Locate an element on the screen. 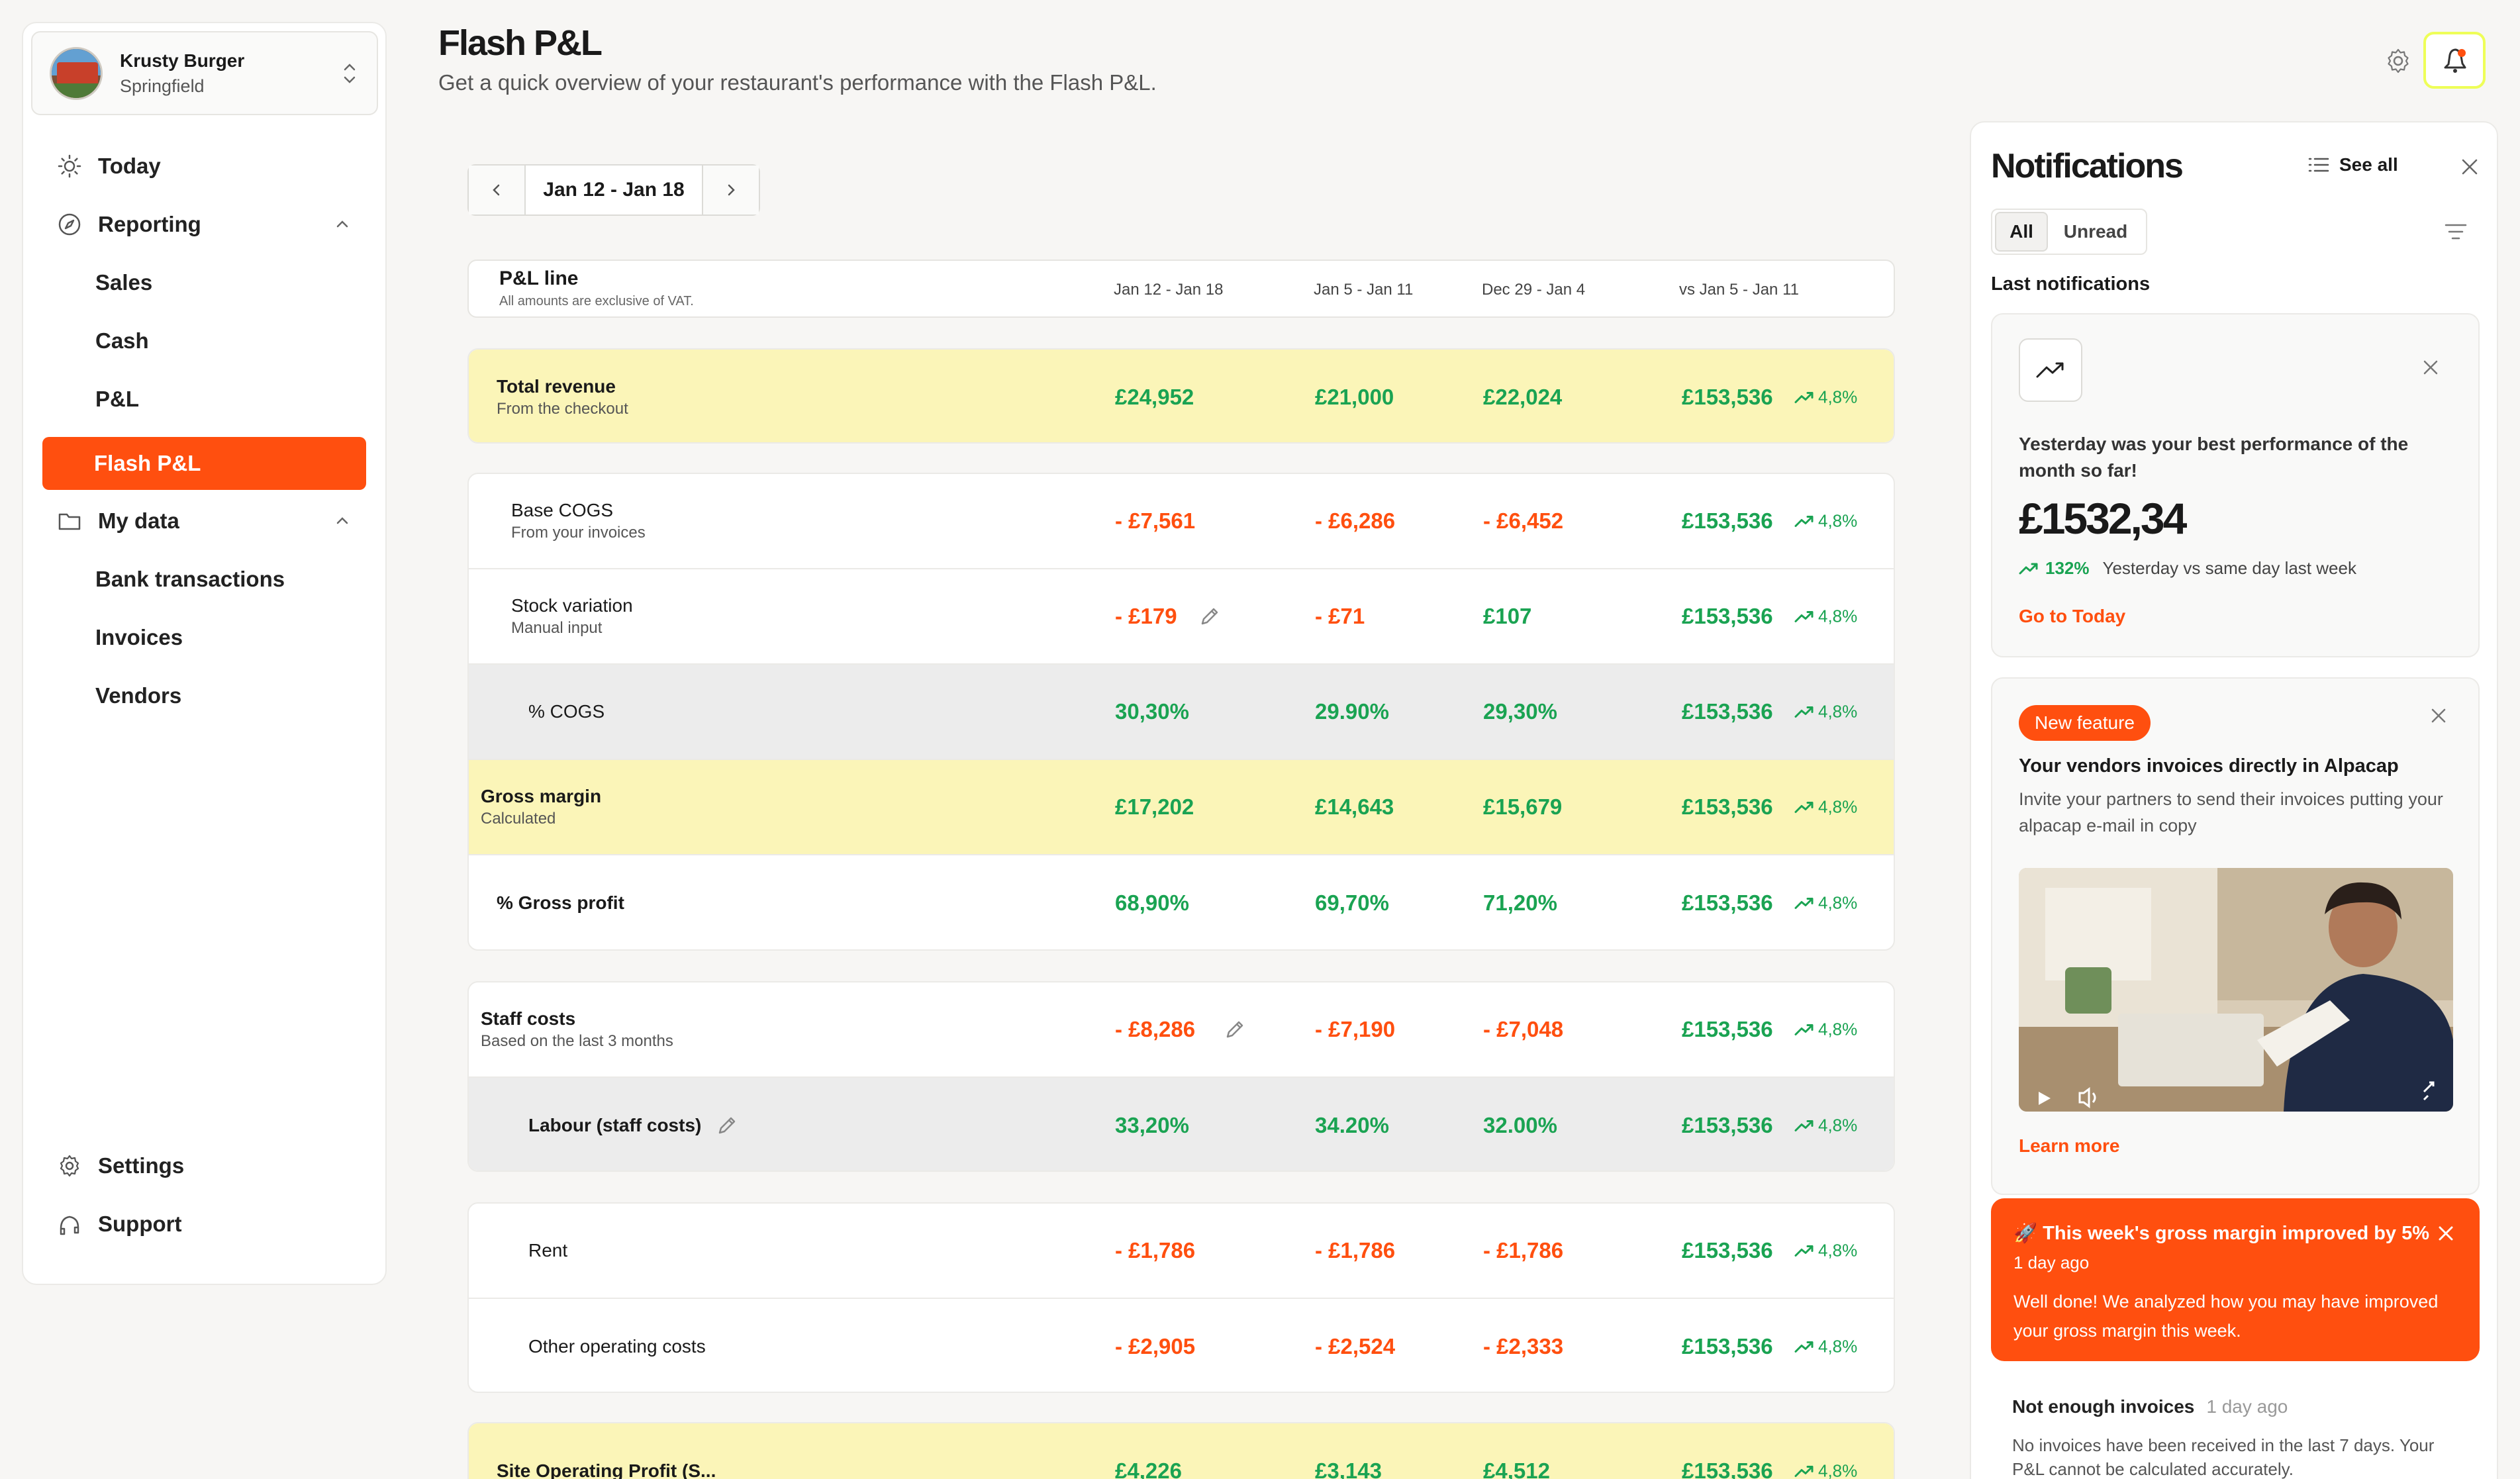  performance-comparison: Yesterday vs same day last week is located at coordinates (2229, 568).